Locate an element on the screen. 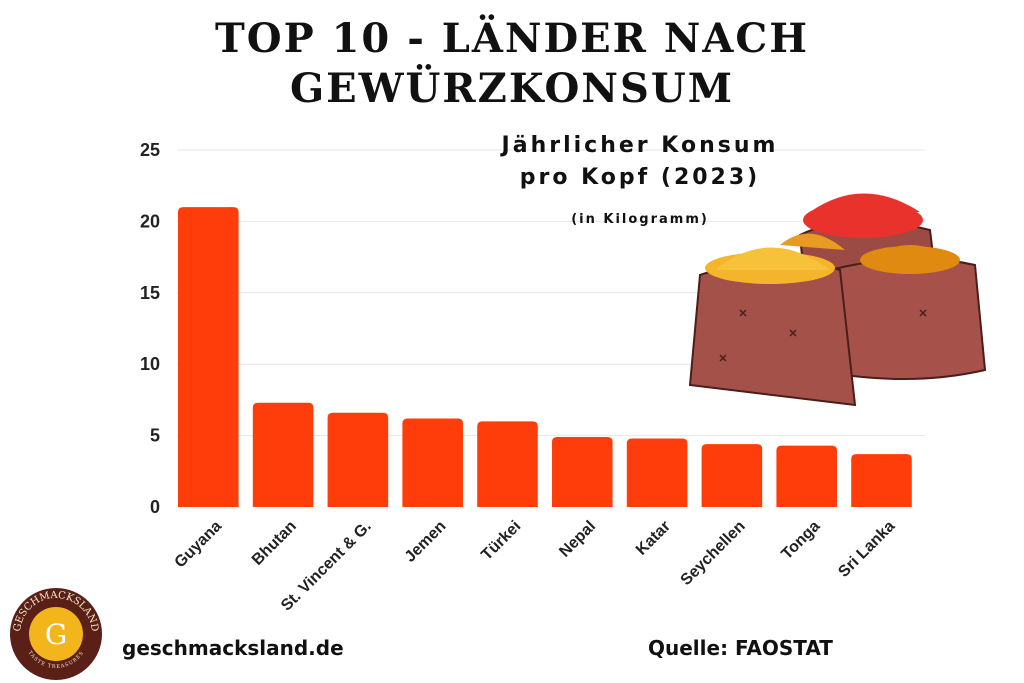  x-category-label: Jemen is located at coordinates (426, 542).